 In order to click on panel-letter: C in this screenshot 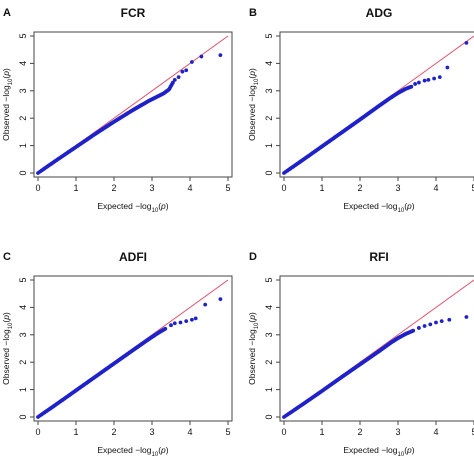, I will do `click(7, 257)`.